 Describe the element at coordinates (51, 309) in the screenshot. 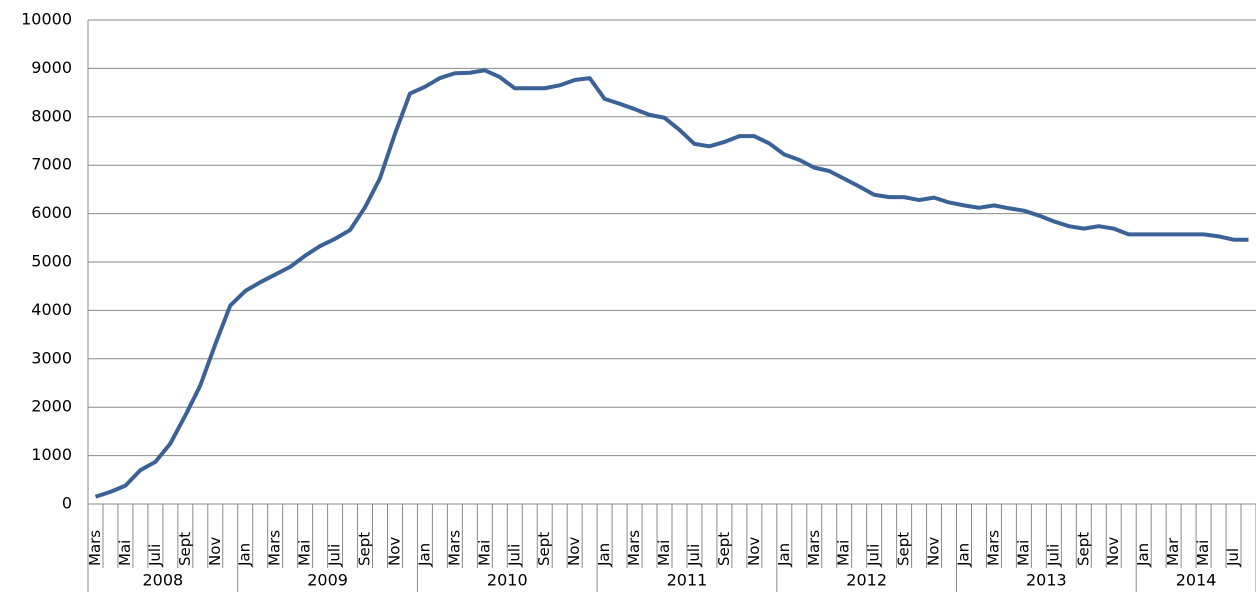

I see `y-tick-label: 4000` at that location.